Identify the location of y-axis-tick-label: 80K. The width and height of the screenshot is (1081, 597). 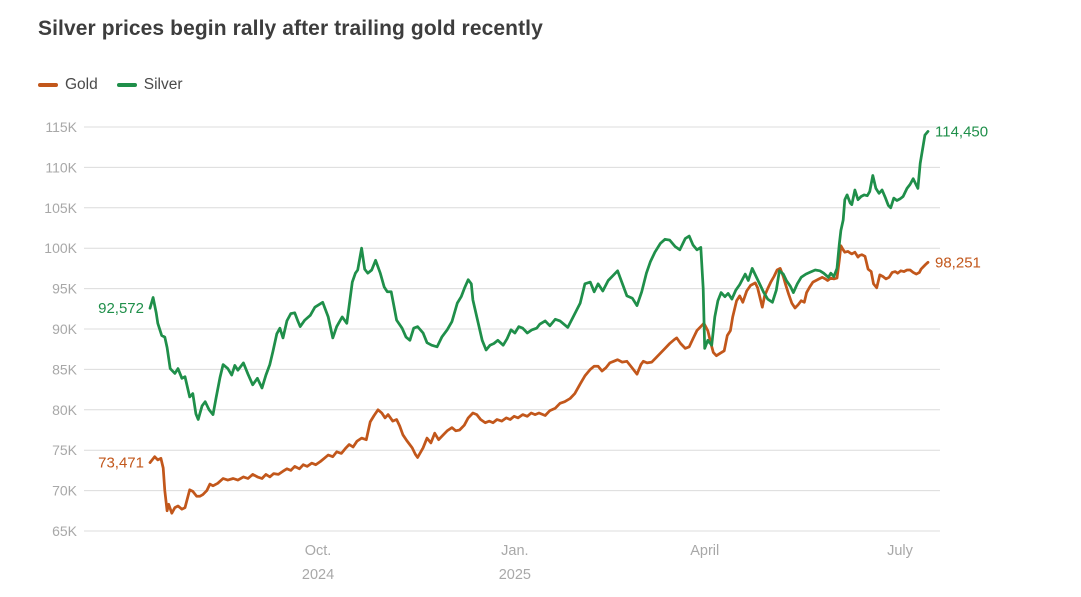
(65, 410).